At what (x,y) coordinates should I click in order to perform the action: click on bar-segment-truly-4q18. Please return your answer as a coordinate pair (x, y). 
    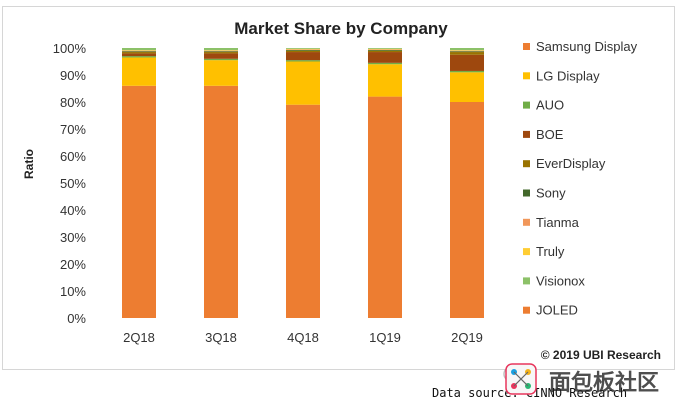
    Looking at the image, I should click on (303, 49).